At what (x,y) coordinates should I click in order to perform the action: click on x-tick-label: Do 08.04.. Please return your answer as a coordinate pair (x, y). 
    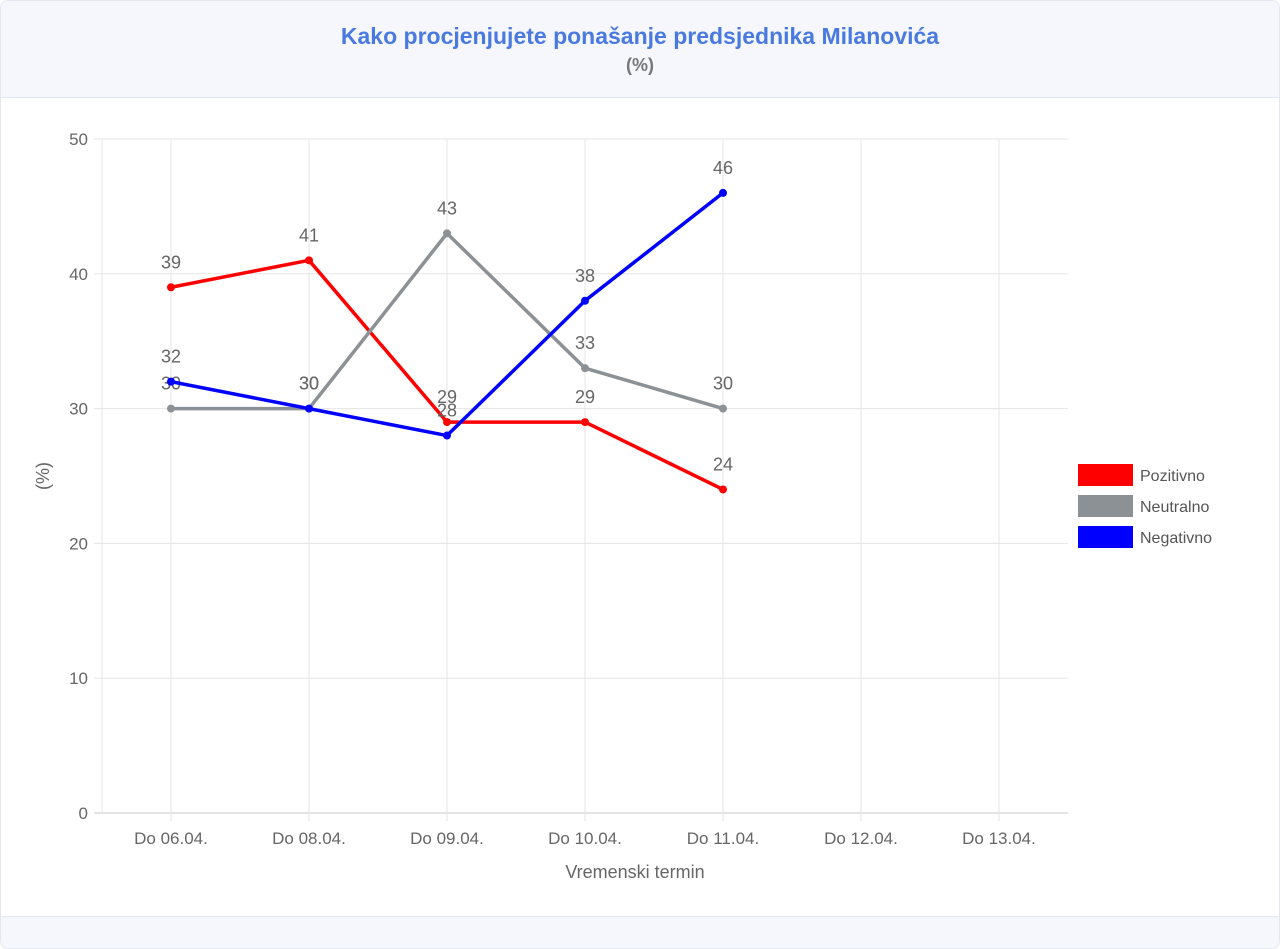
    Looking at the image, I should click on (309, 838).